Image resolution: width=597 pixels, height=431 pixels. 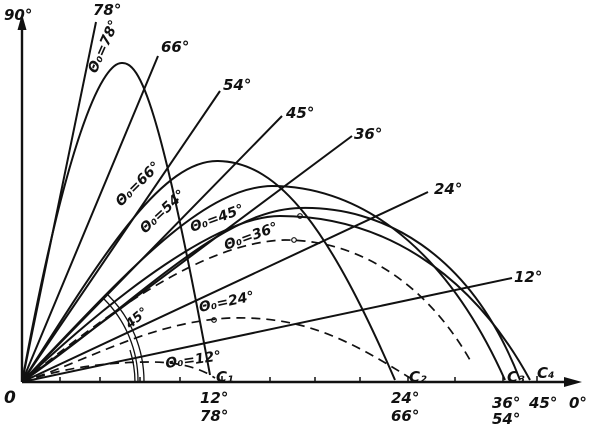 What do you see at coordinates (528, 277) in the screenshot?
I see `ray-label-12: 12°` at bounding box center [528, 277].